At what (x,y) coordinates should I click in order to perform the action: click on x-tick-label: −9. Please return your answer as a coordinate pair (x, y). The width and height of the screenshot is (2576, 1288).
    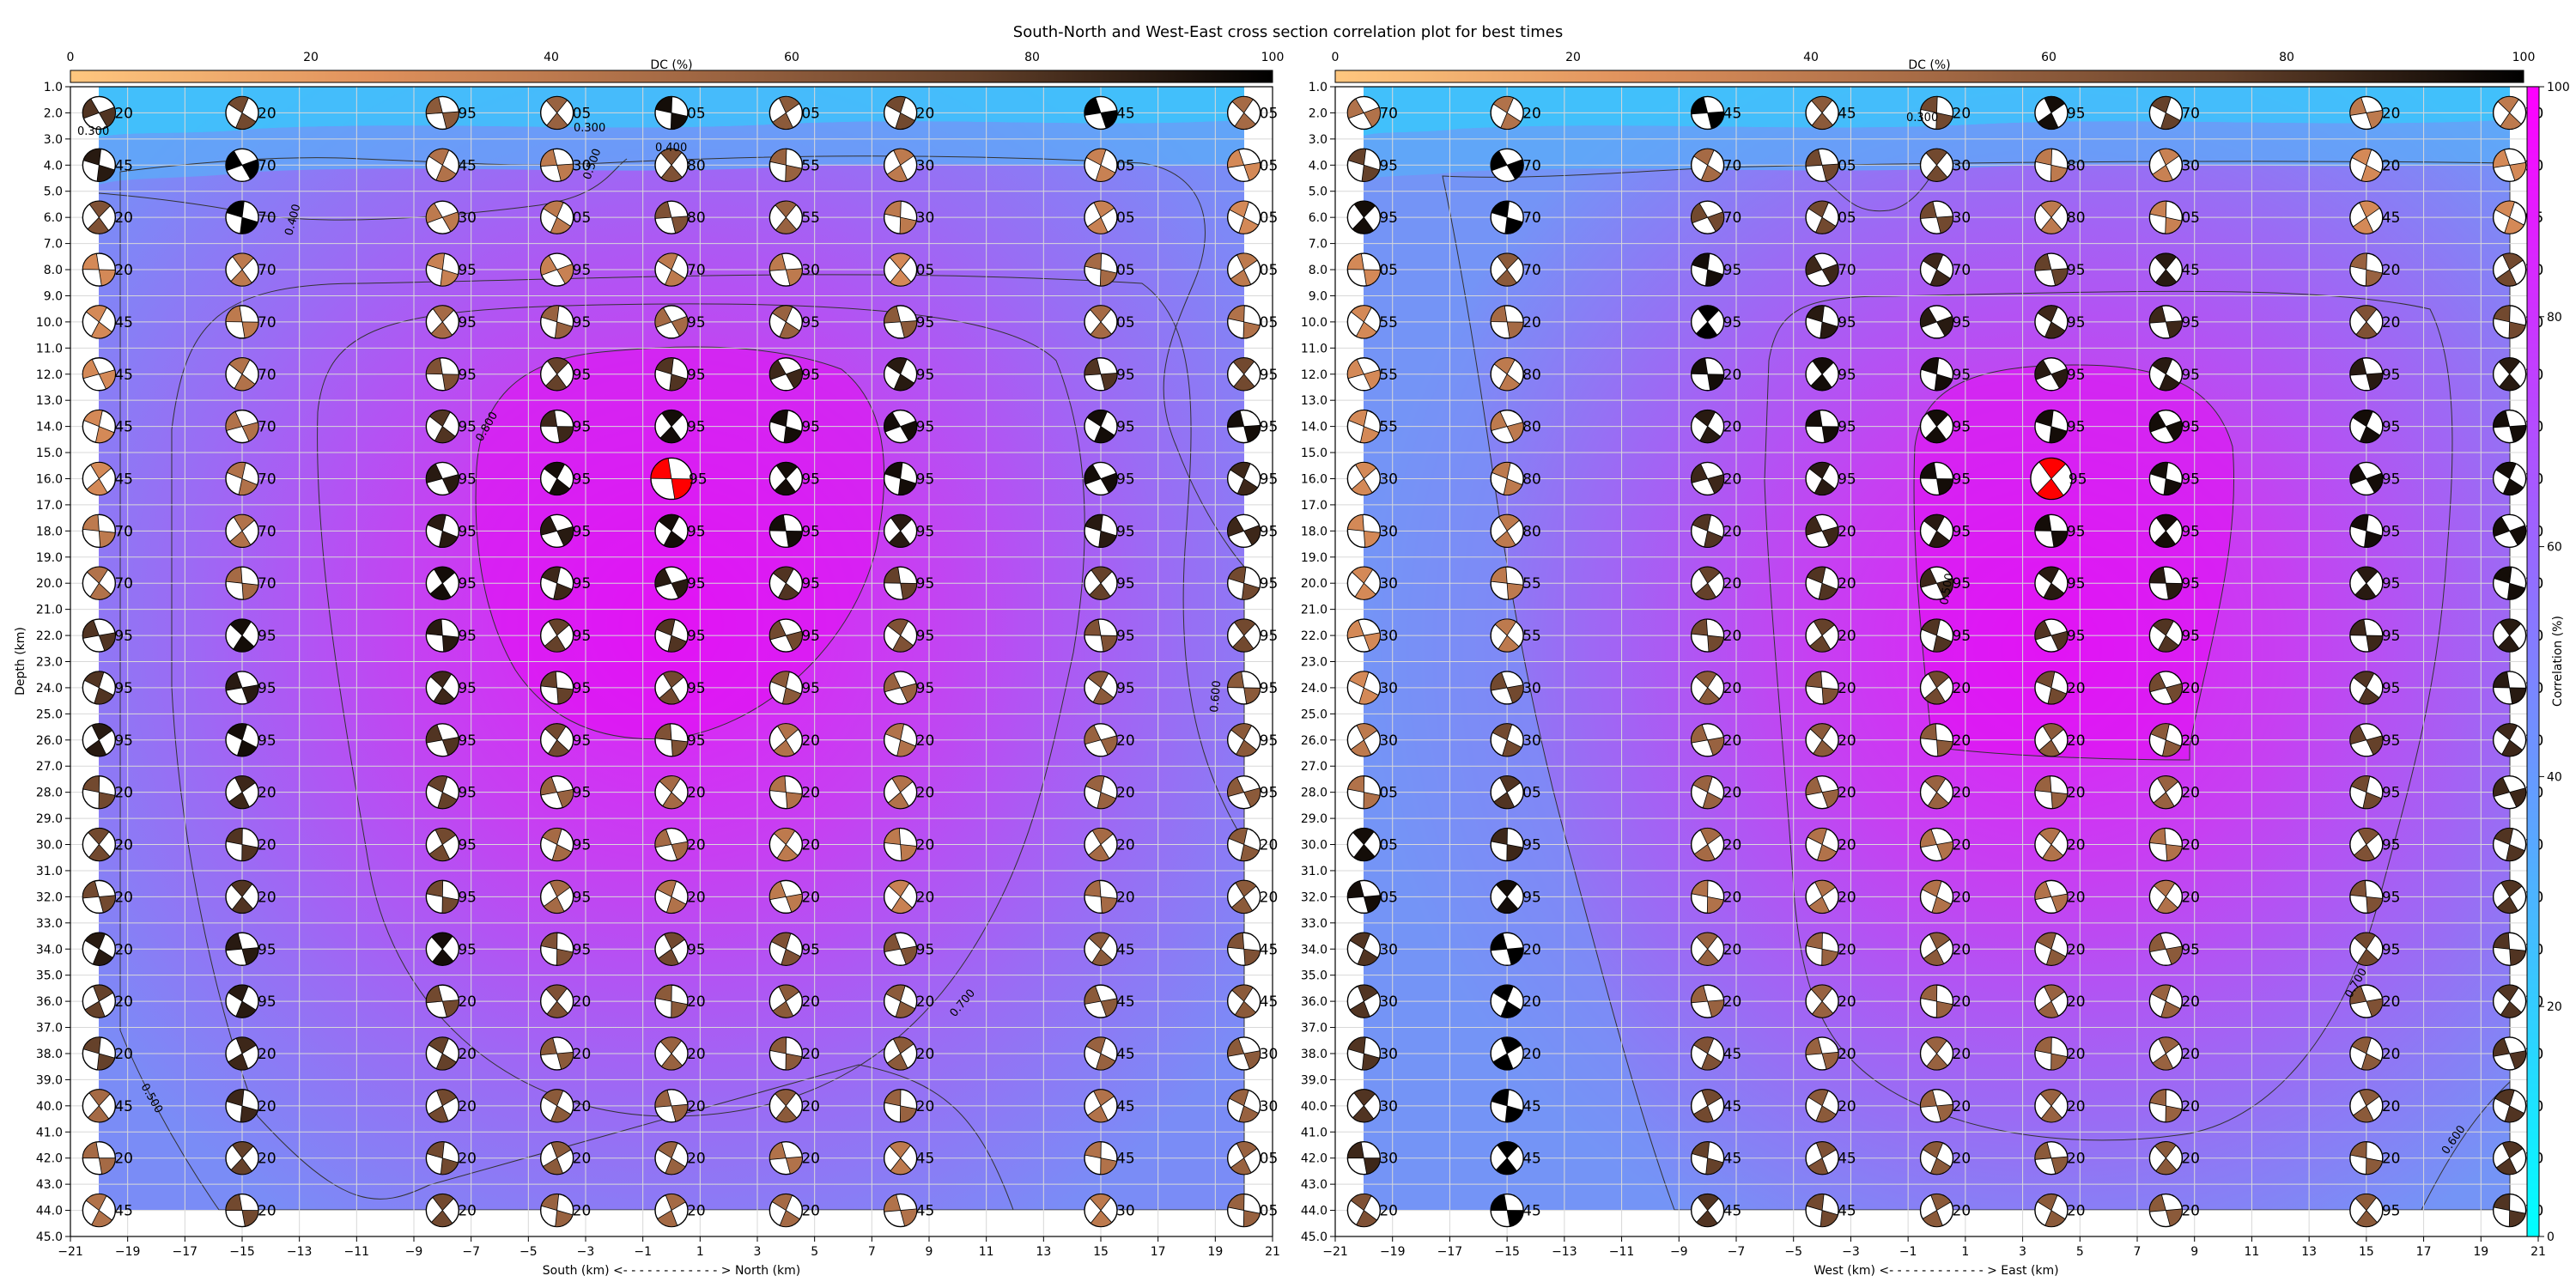
    Looking at the image, I should click on (414, 1252).